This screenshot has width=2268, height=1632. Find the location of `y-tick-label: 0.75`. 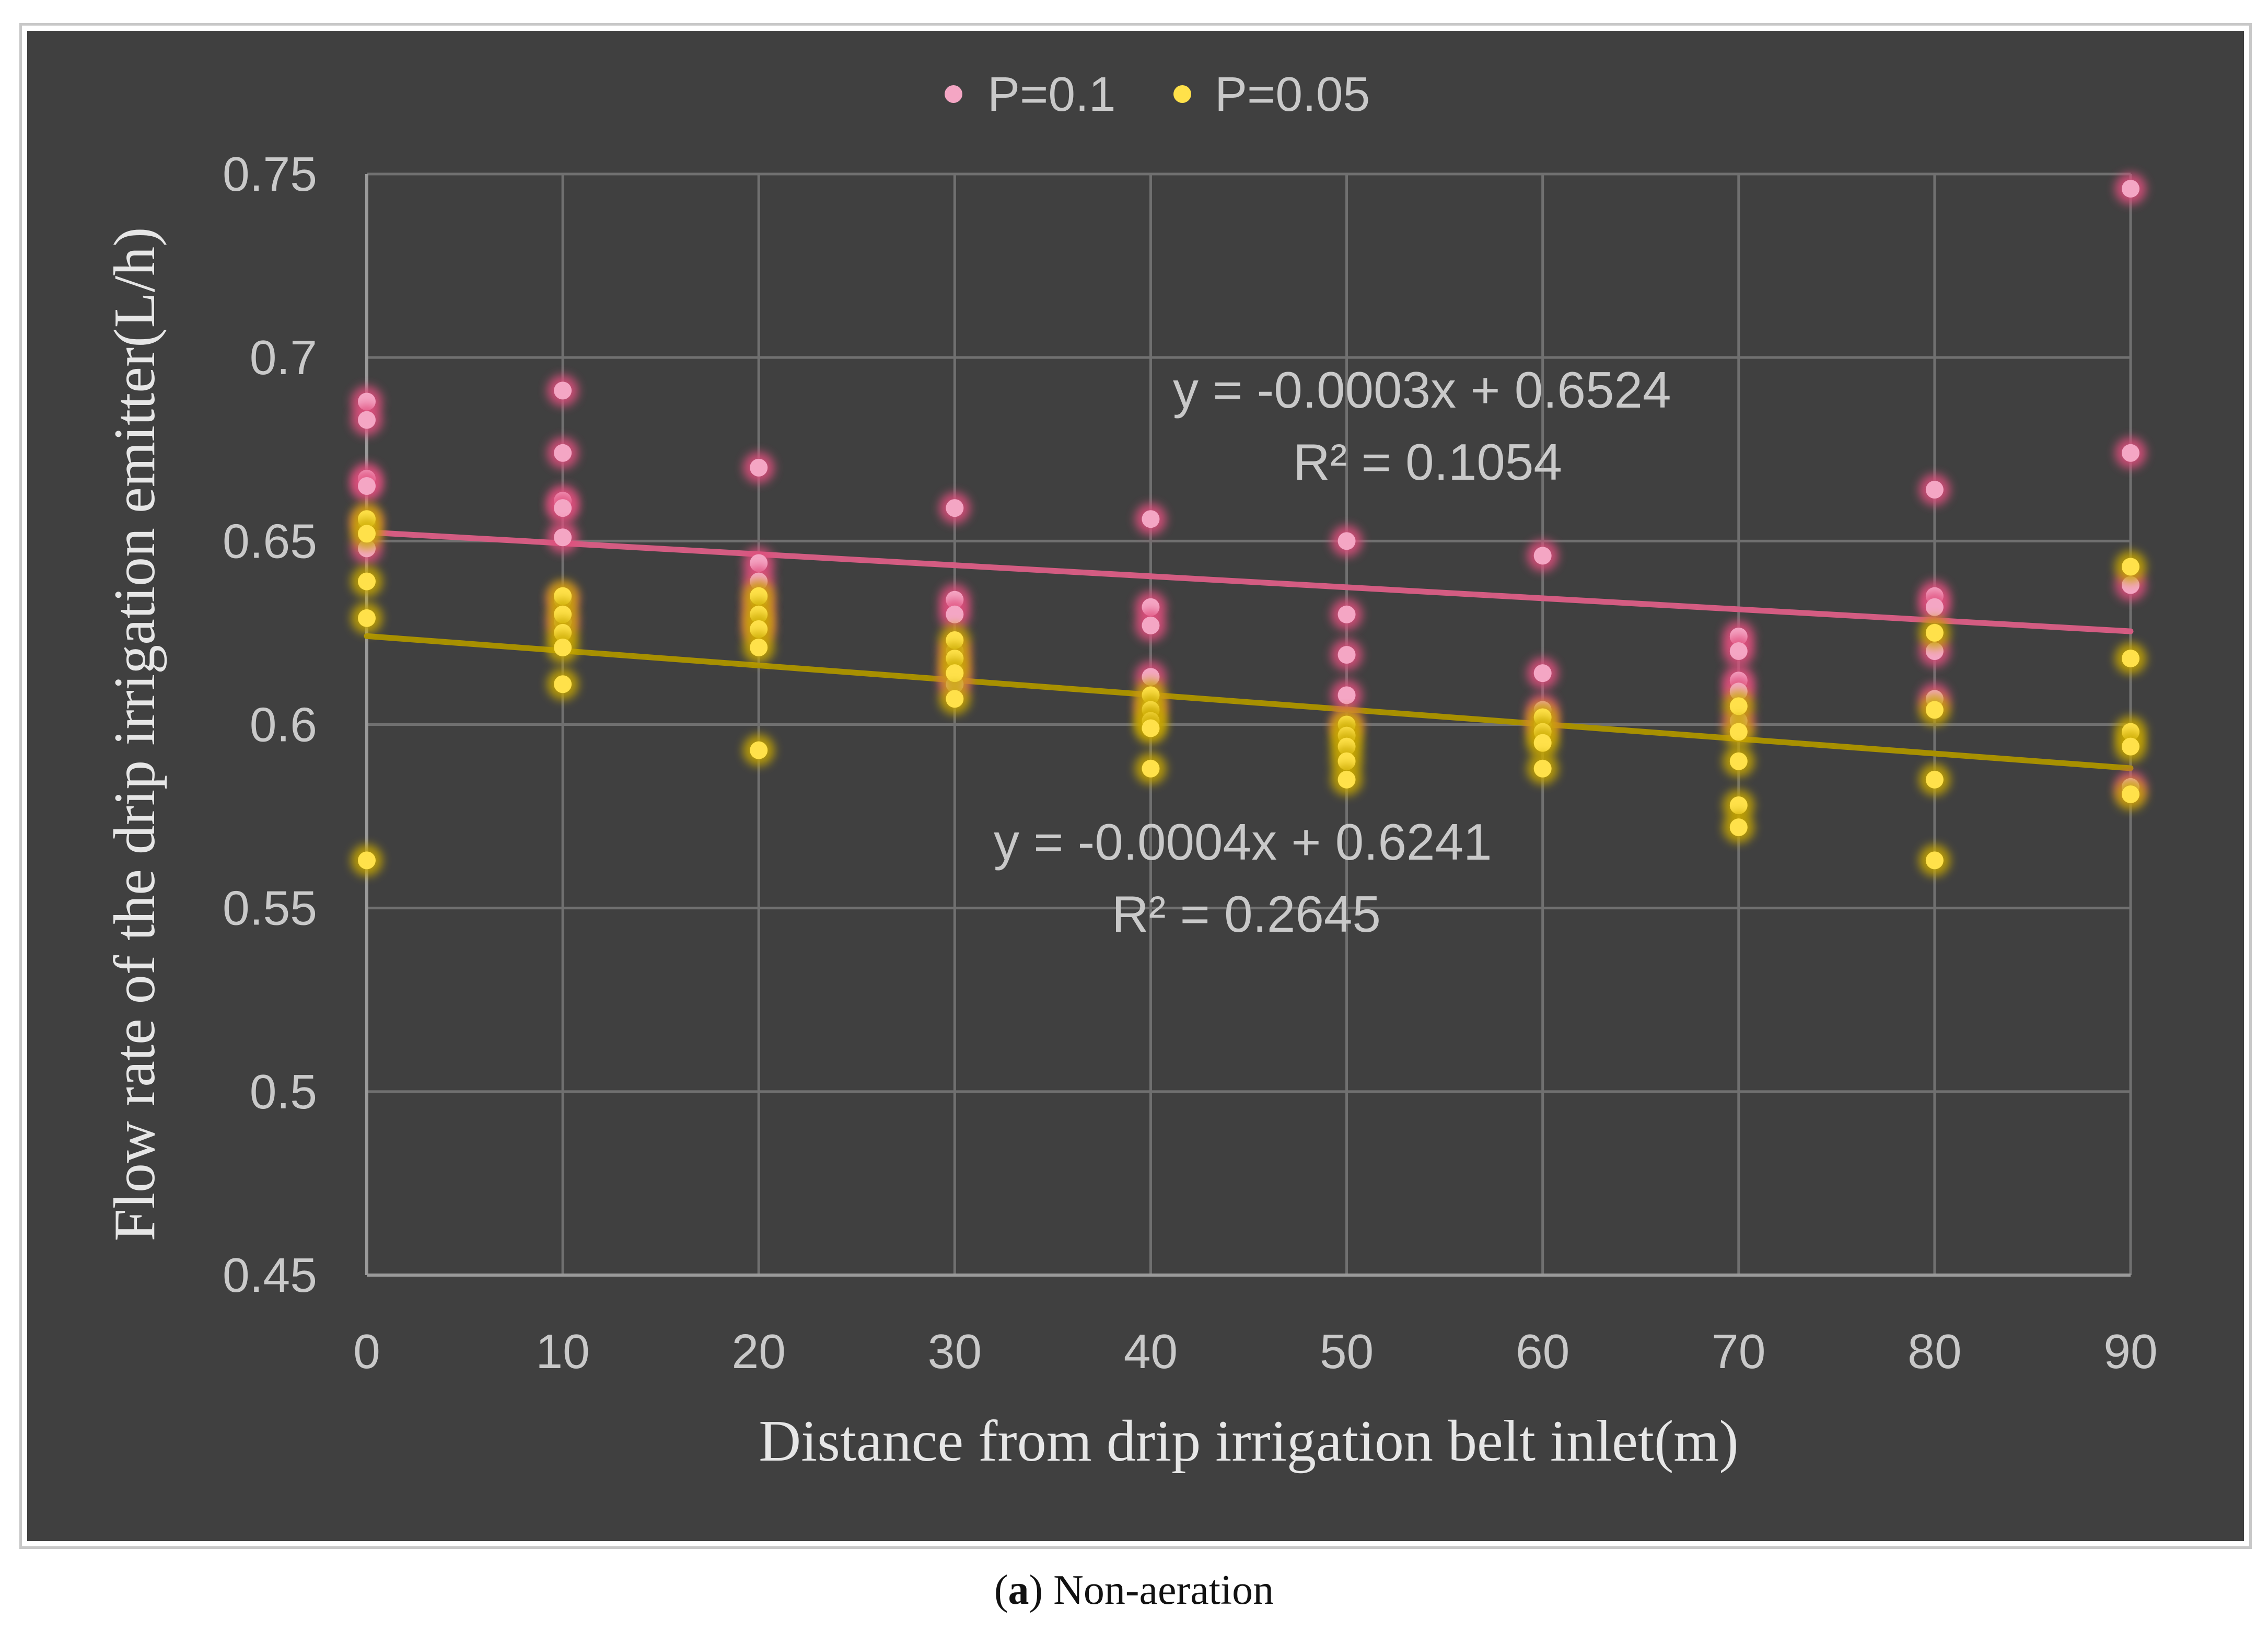

y-tick-label: 0.75 is located at coordinates (270, 174).